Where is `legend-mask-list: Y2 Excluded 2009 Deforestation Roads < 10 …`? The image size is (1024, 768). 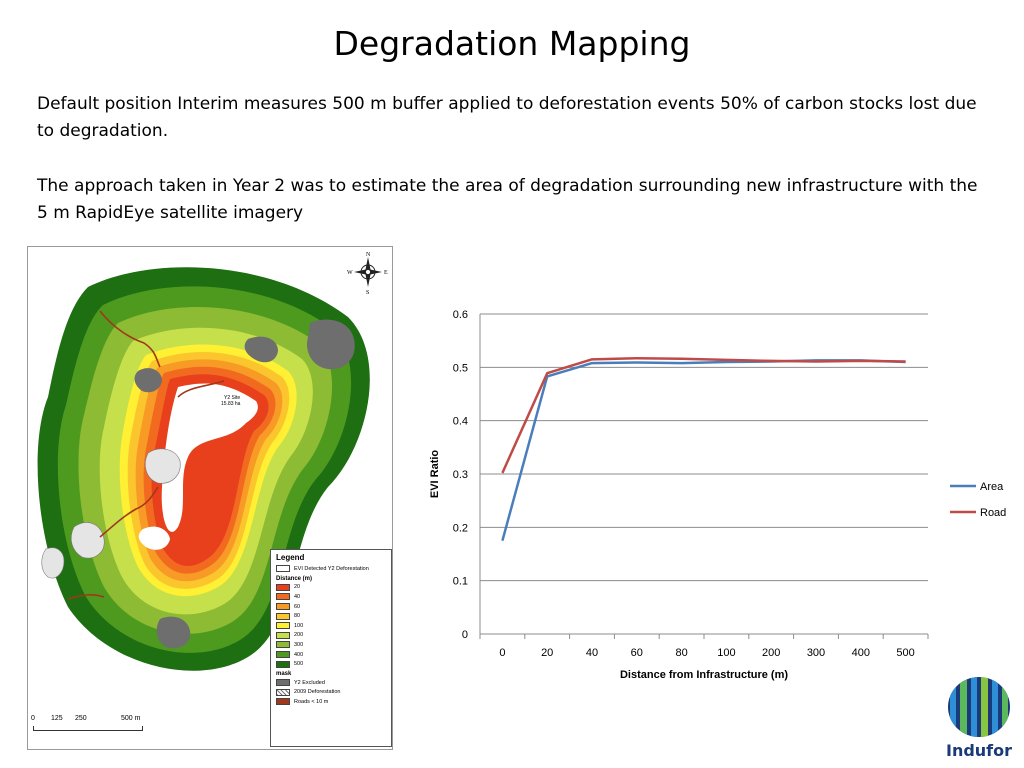 legend-mask-list: Y2 Excluded 2009 Deforestation Roads < 10 … is located at coordinates (333, 692).